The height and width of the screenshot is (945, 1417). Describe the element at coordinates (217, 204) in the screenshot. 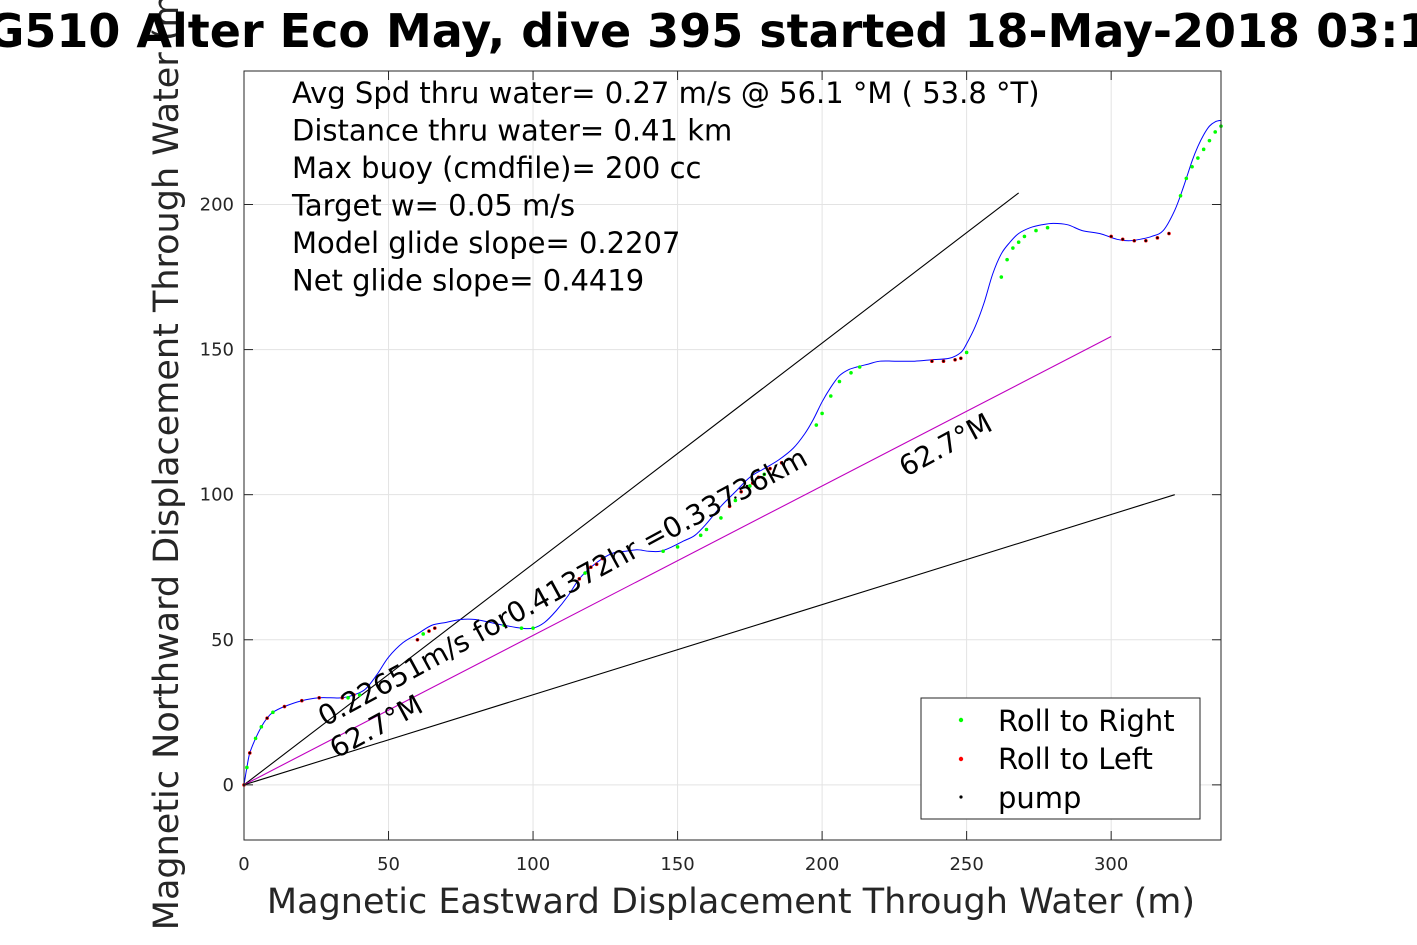

I see `y-tick-label: 200` at that location.